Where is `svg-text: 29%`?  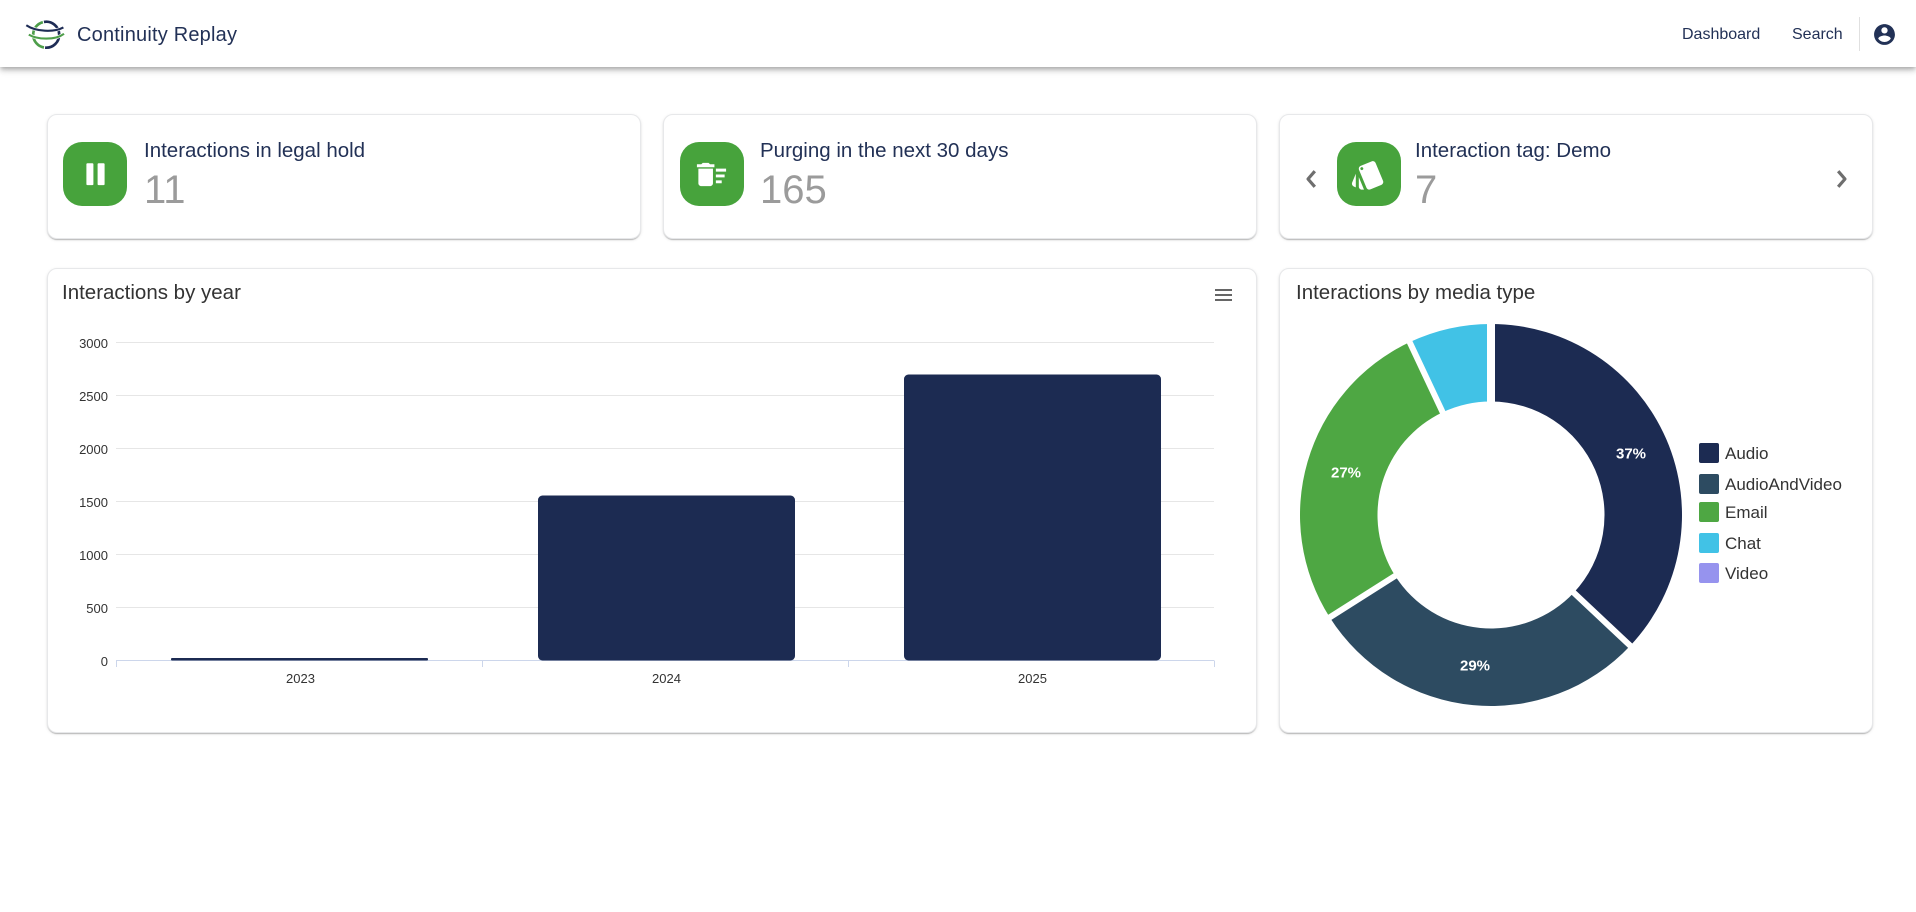
svg-text: 29% is located at coordinates (1475, 666).